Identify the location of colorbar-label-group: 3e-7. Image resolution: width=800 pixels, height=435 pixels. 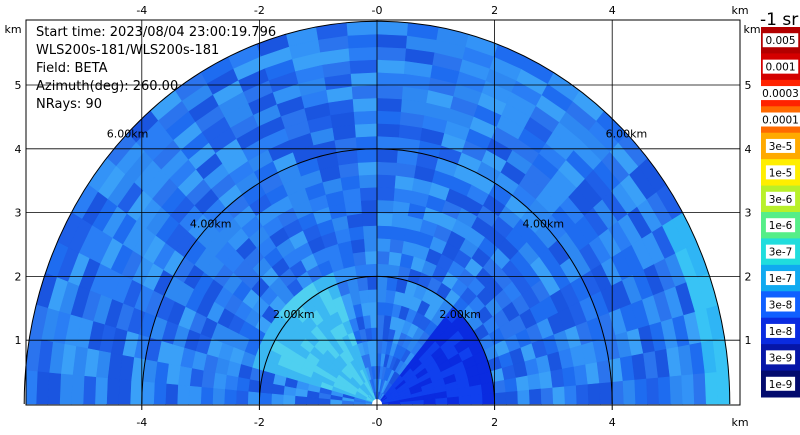
(780, 251).